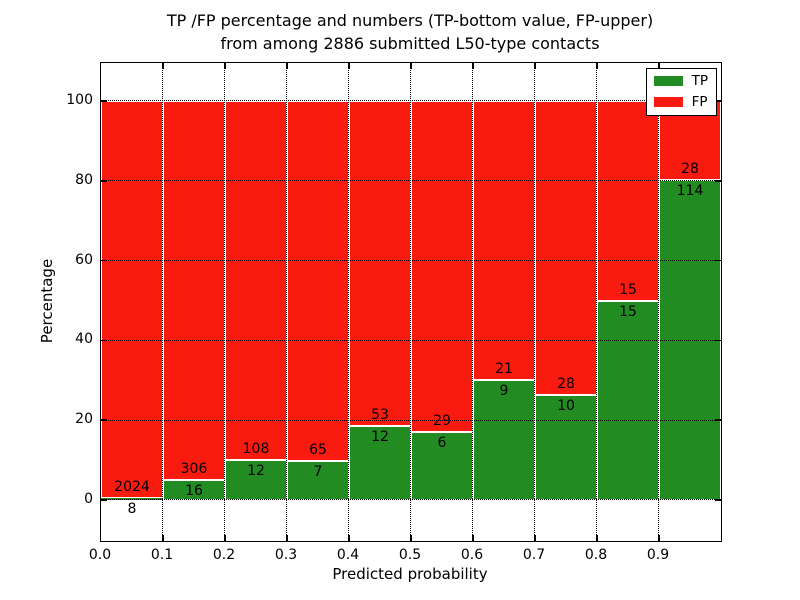 This screenshot has height=600, width=800. What do you see at coordinates (84, 259) in the screenshot?
I see `y-tick-label: 60` at bounding box center [84, 259].